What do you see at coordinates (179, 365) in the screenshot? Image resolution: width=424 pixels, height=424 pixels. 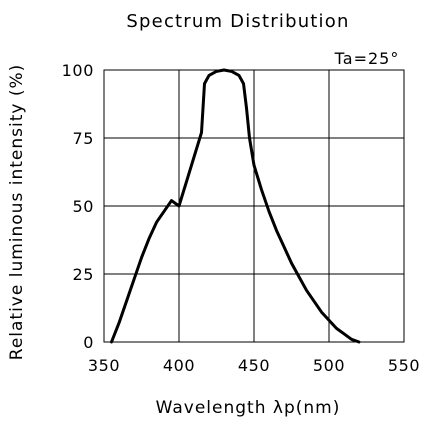 I see `x-tick-label-1: 400` at bounding box center [179, 365].